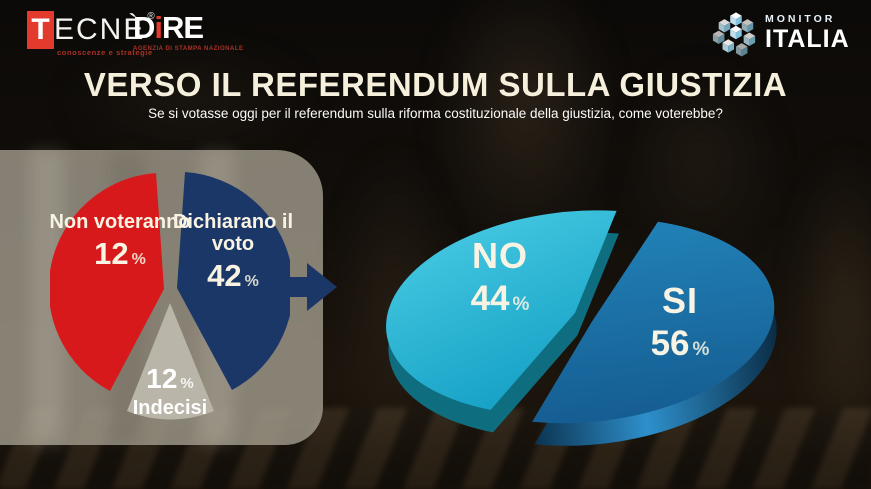  What do you see at coordinates (680, 322) in the screenshot?
I see `label-si: SI 56 %` at bounding box center [680, 322].